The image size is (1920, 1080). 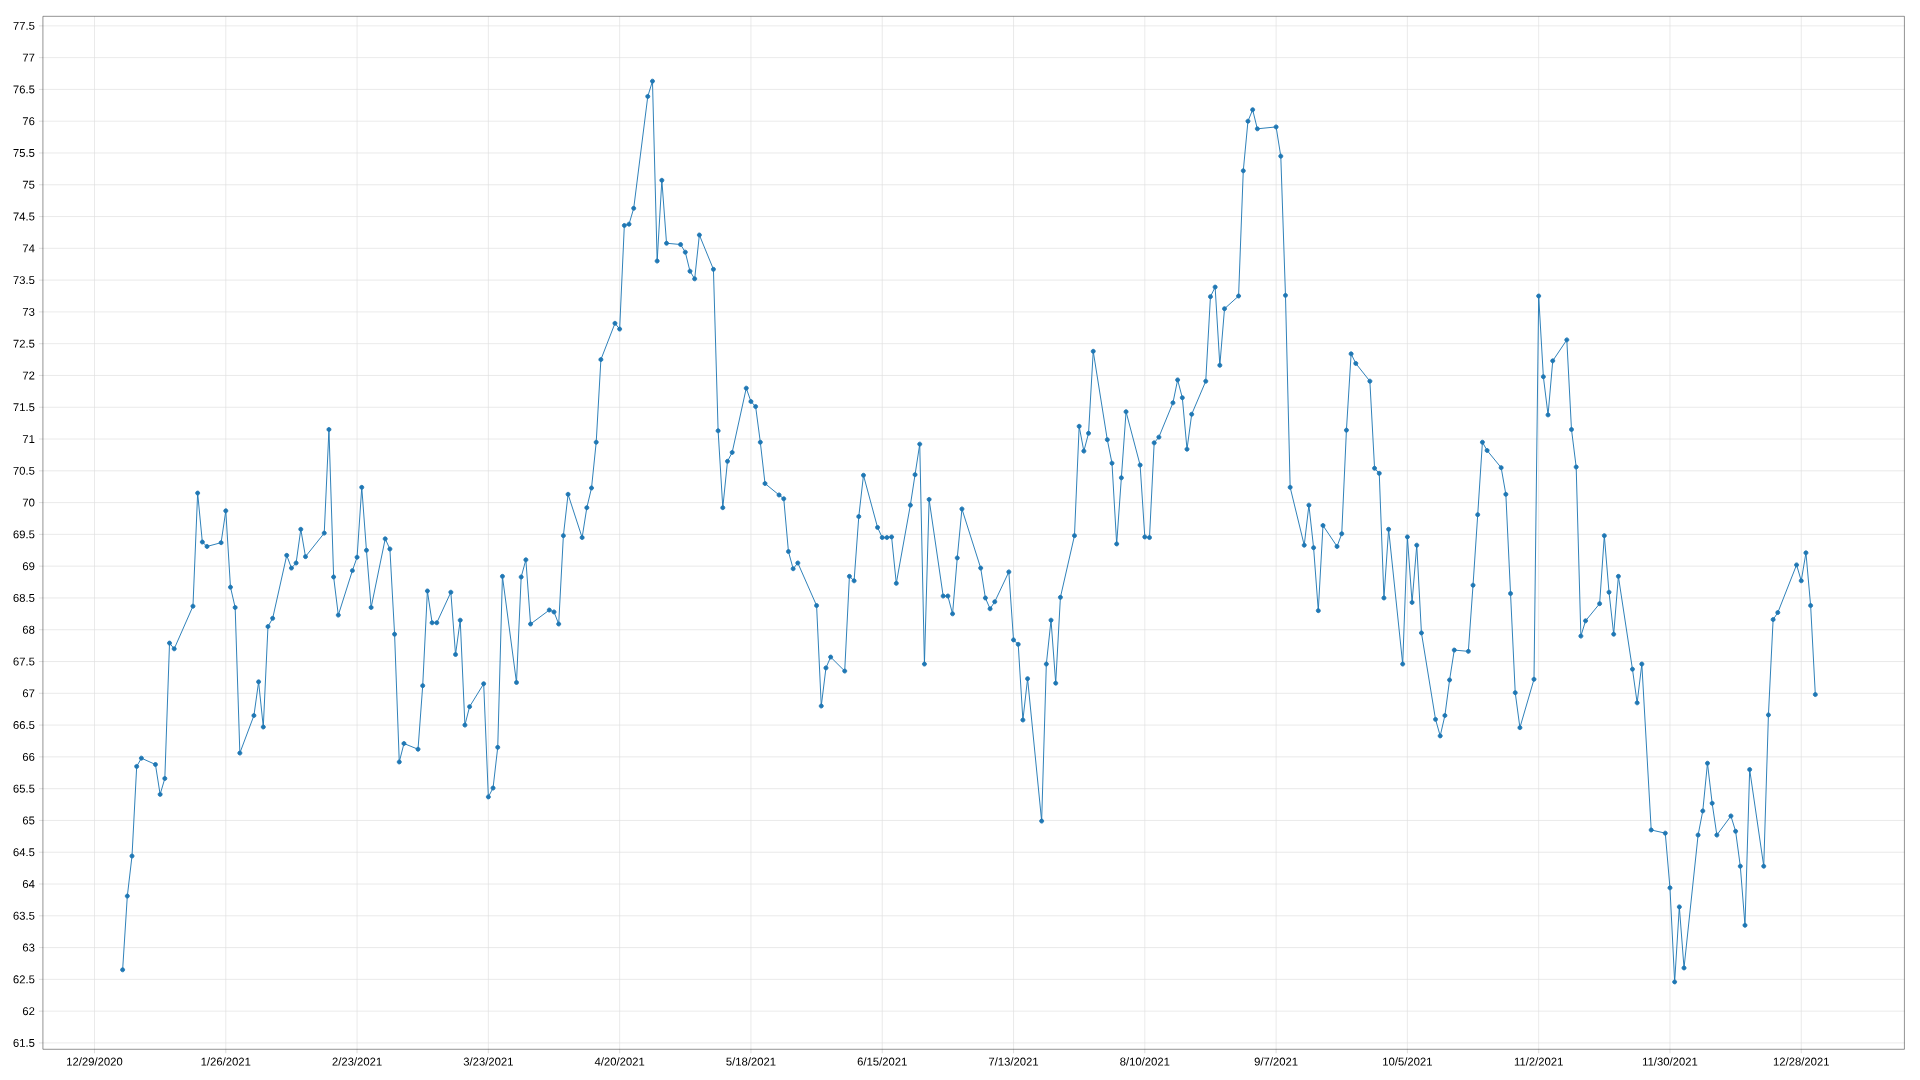 I want to click on y-tick-label: 65.5, so click(x=24, y=788).